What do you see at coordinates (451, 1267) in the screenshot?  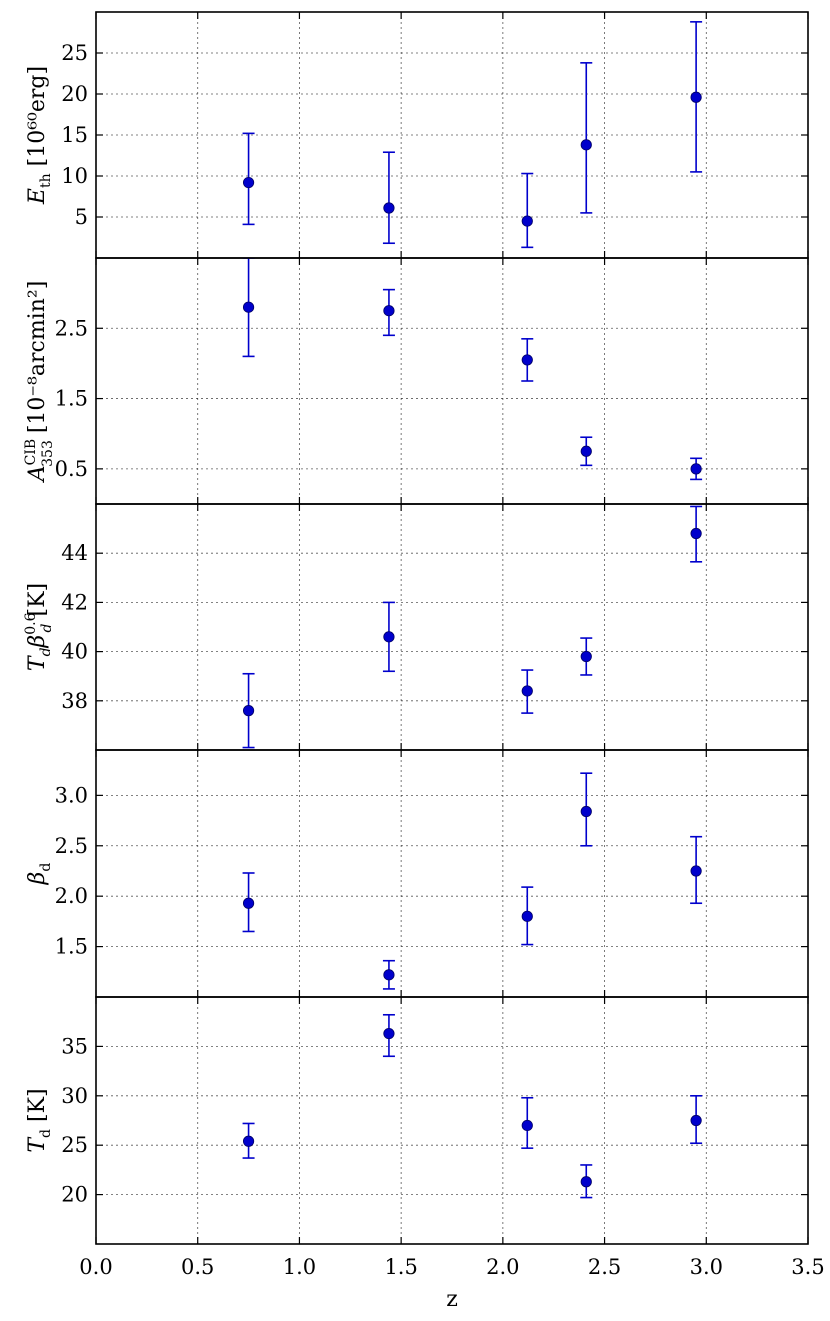 I see `x-axis: 0.0 0.5 1.0 1.5 2.0 2.5 3.0 3.5` at bounding box center [451, 1267].